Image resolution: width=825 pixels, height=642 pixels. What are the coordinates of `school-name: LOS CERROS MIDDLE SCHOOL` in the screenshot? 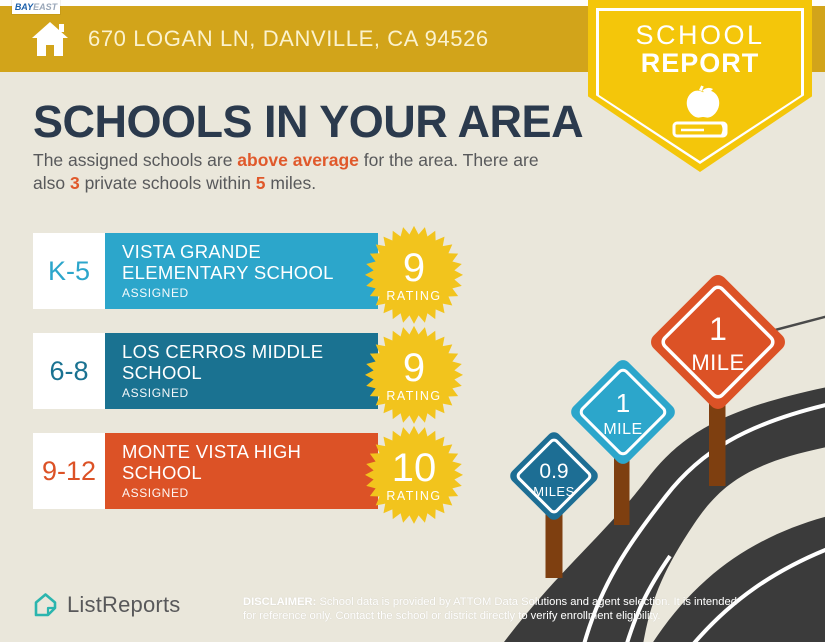 It's located at (223, 361).